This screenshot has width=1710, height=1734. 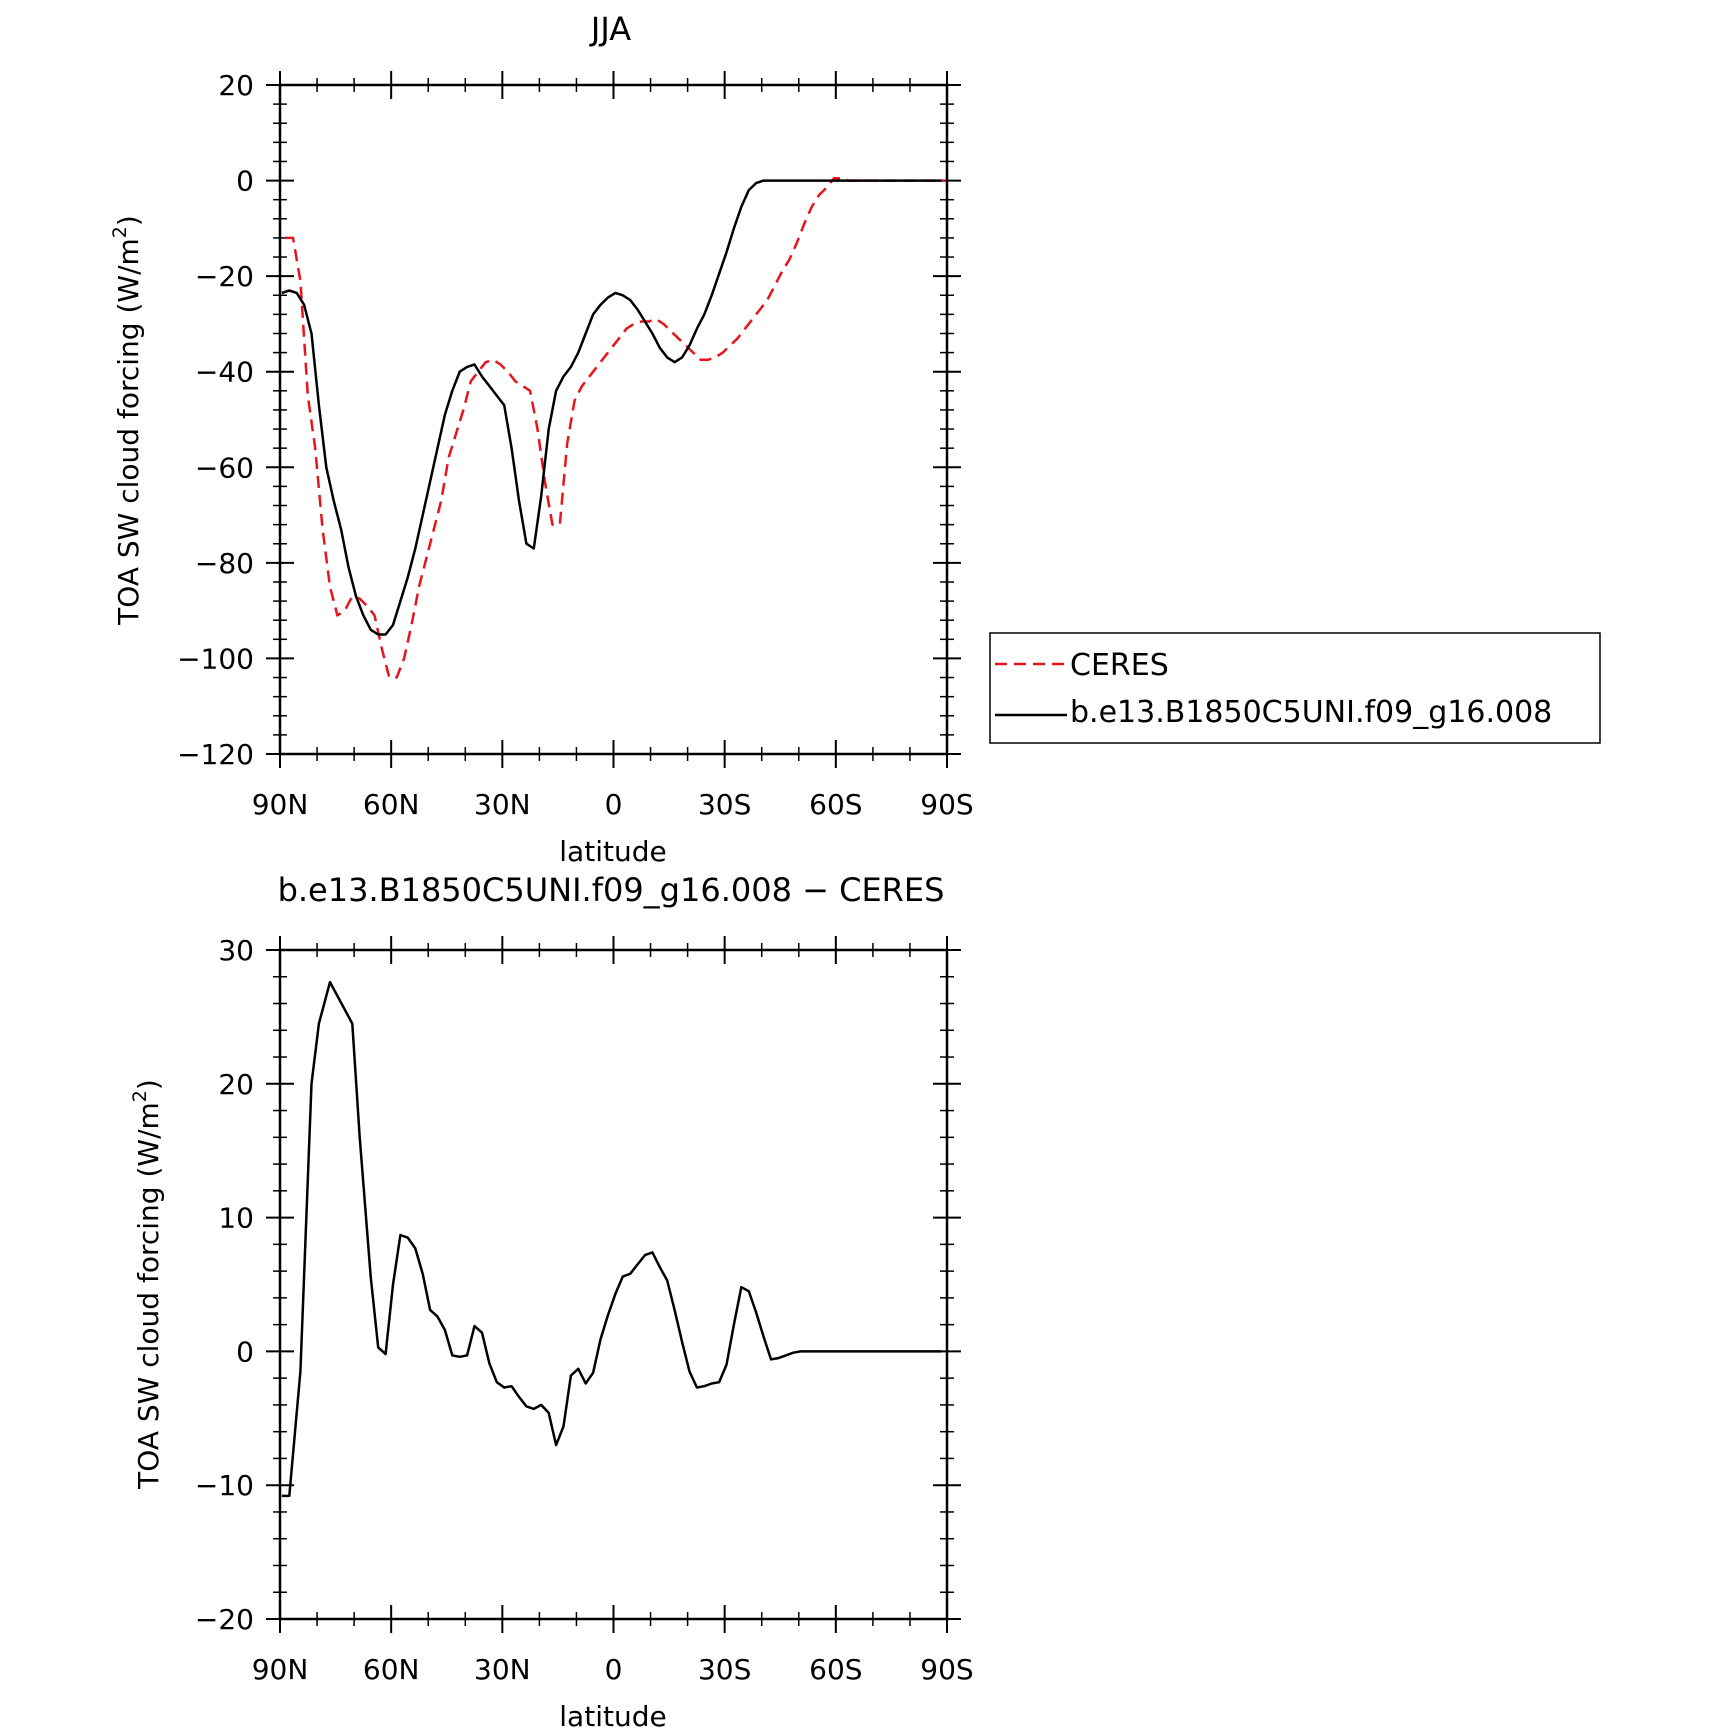 What do you see at coordinates (215, 420) in the screenshot?
I see `top-y-tick-labels: −120 −100 −80 −60 −40 −20 0 20` at bounding box center [215, 420].